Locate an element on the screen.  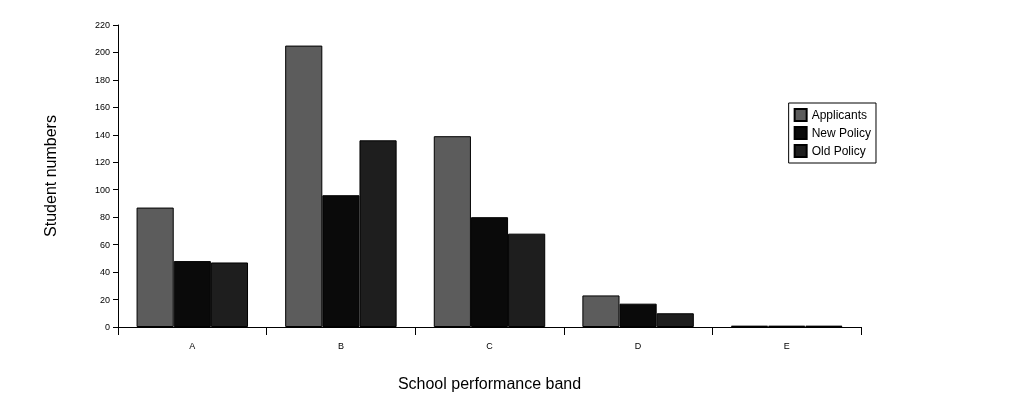
x-tick-label: B is located at coordinates (340, 345).